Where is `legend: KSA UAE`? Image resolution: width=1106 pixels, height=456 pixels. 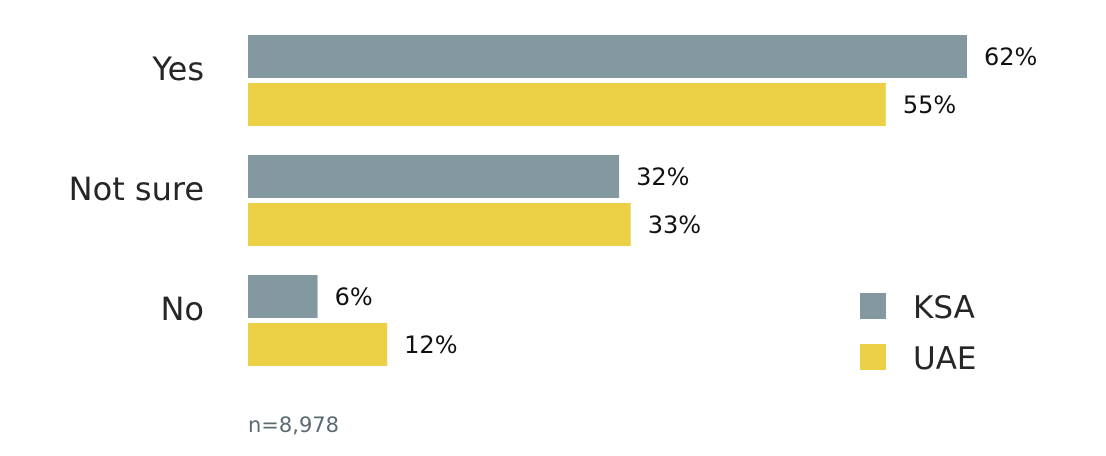
legend: KSA UAE is located at coordinates (918, 333).